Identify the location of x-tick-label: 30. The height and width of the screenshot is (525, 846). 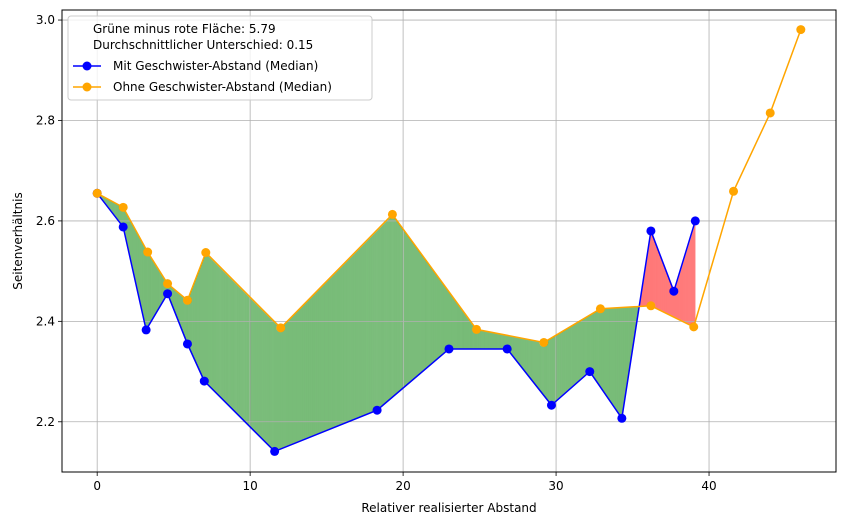
(555, 486).